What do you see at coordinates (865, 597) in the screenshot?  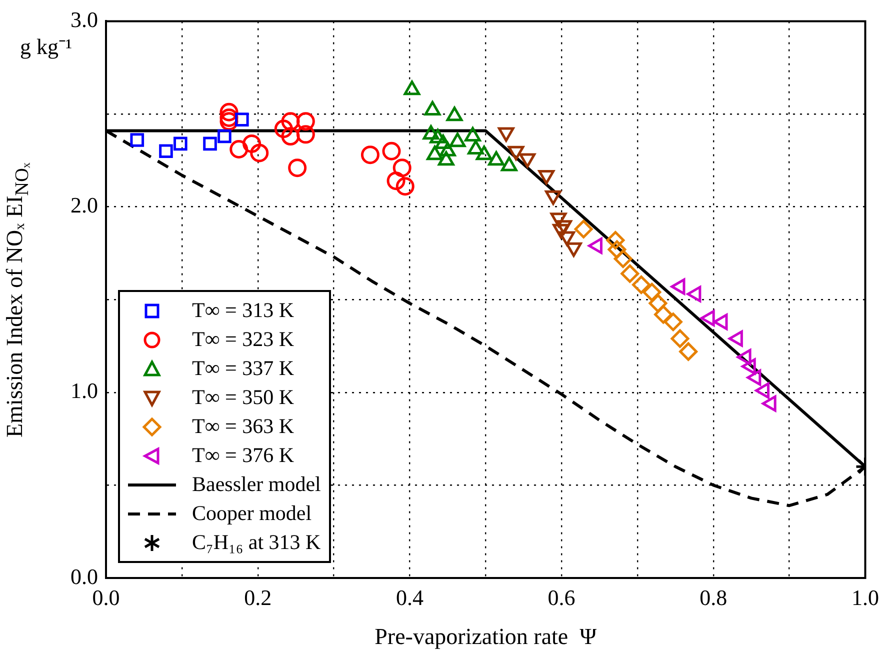 I see `x-tick-label: 1.0` at bounding box center [865, 597].